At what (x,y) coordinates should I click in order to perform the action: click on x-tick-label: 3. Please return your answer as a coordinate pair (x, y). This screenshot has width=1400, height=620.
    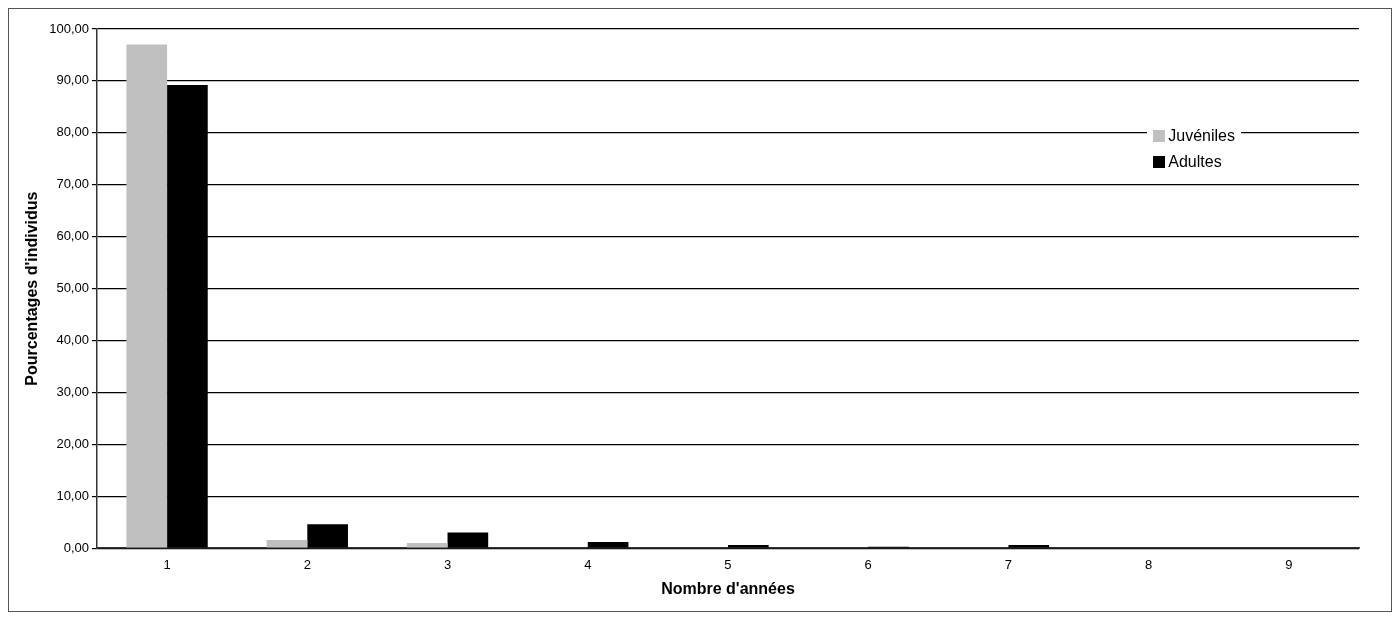
    Looking at the image, I should click on (447, 564).